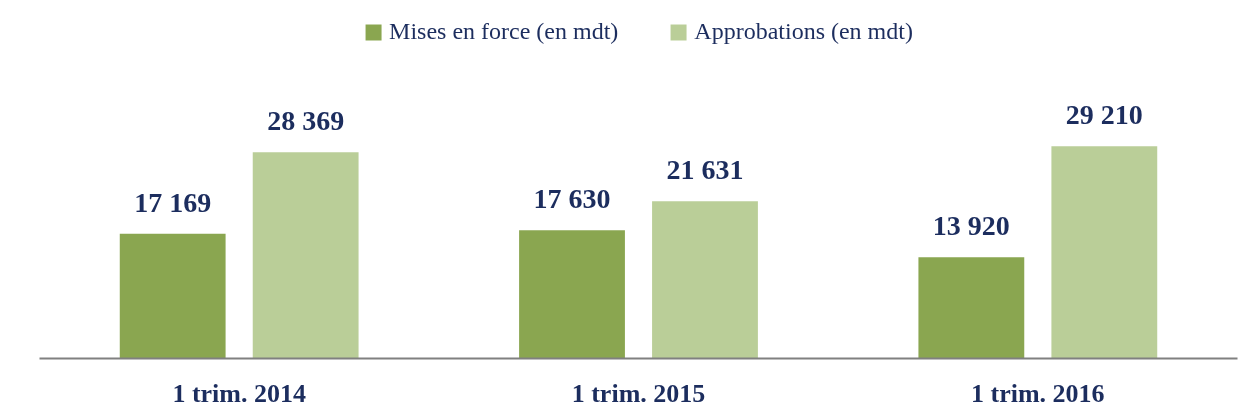 The width and height of the screenshot is (1255, 414). What do you see at coordinates (239, 393) in the screenshot?
I see `x-tick-label: 1 trim. 2014` at bounding box center [239, 393].